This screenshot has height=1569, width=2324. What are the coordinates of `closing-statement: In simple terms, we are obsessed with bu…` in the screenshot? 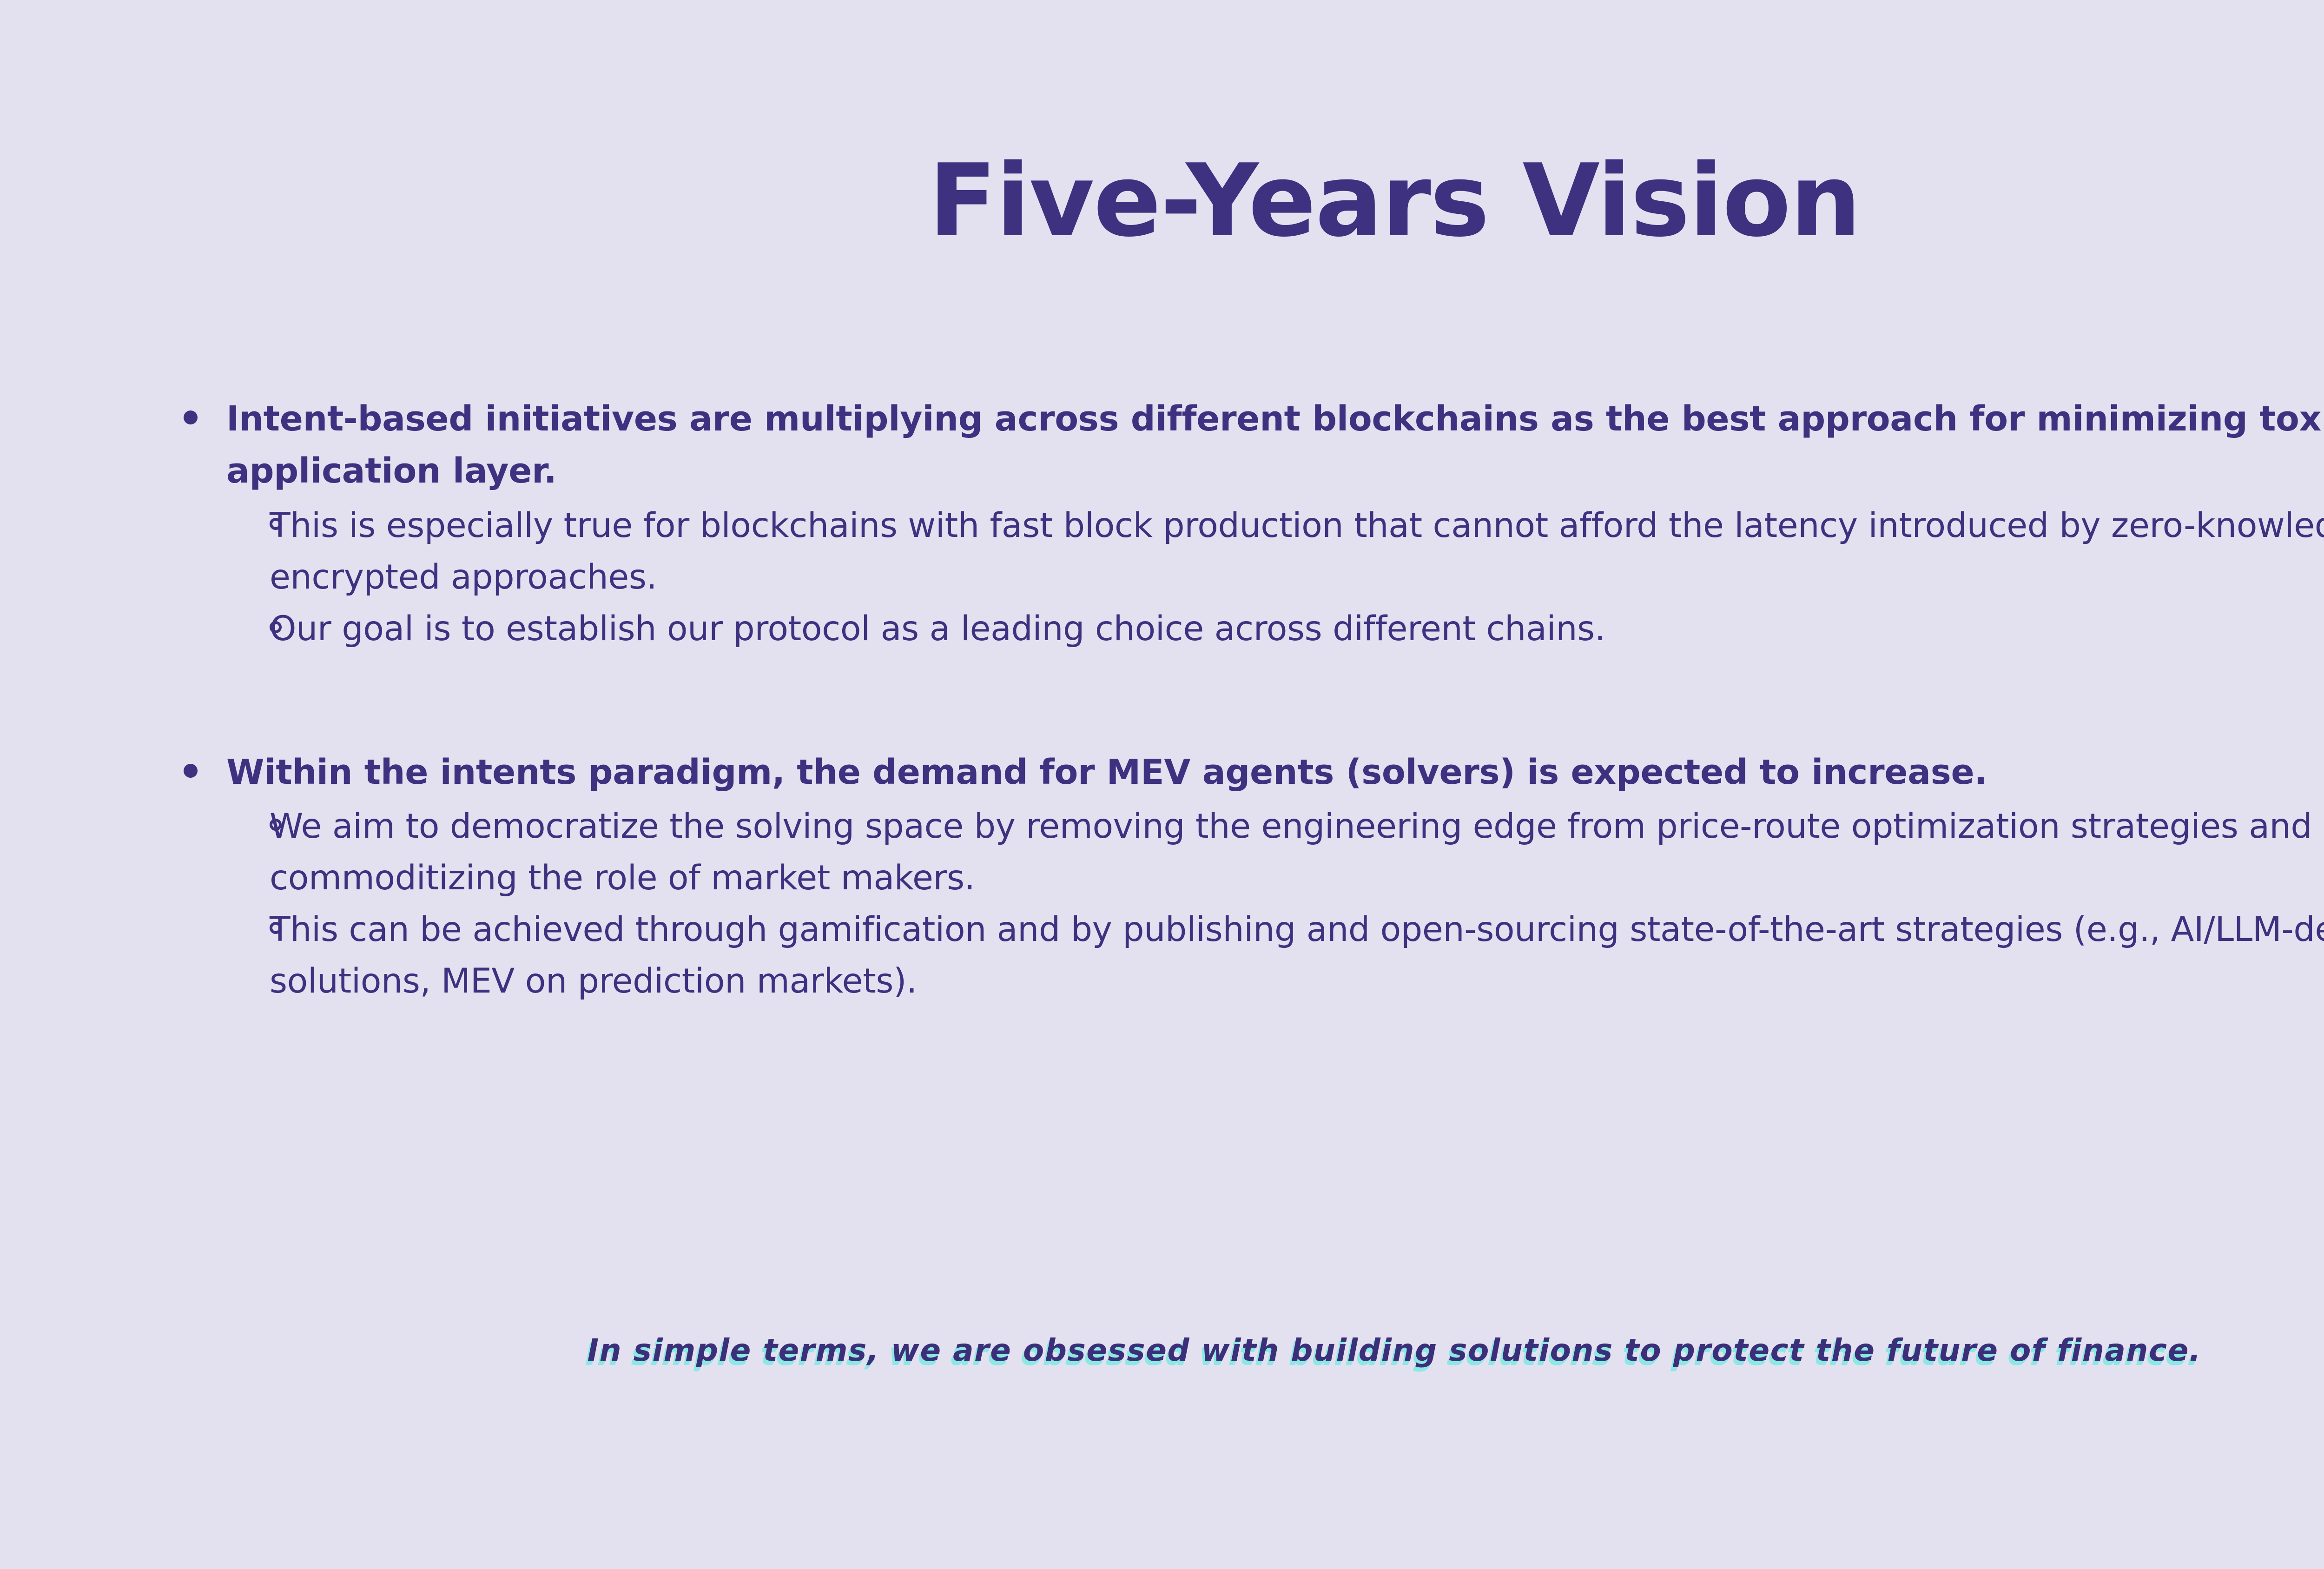 It's located at (1394, 1350).